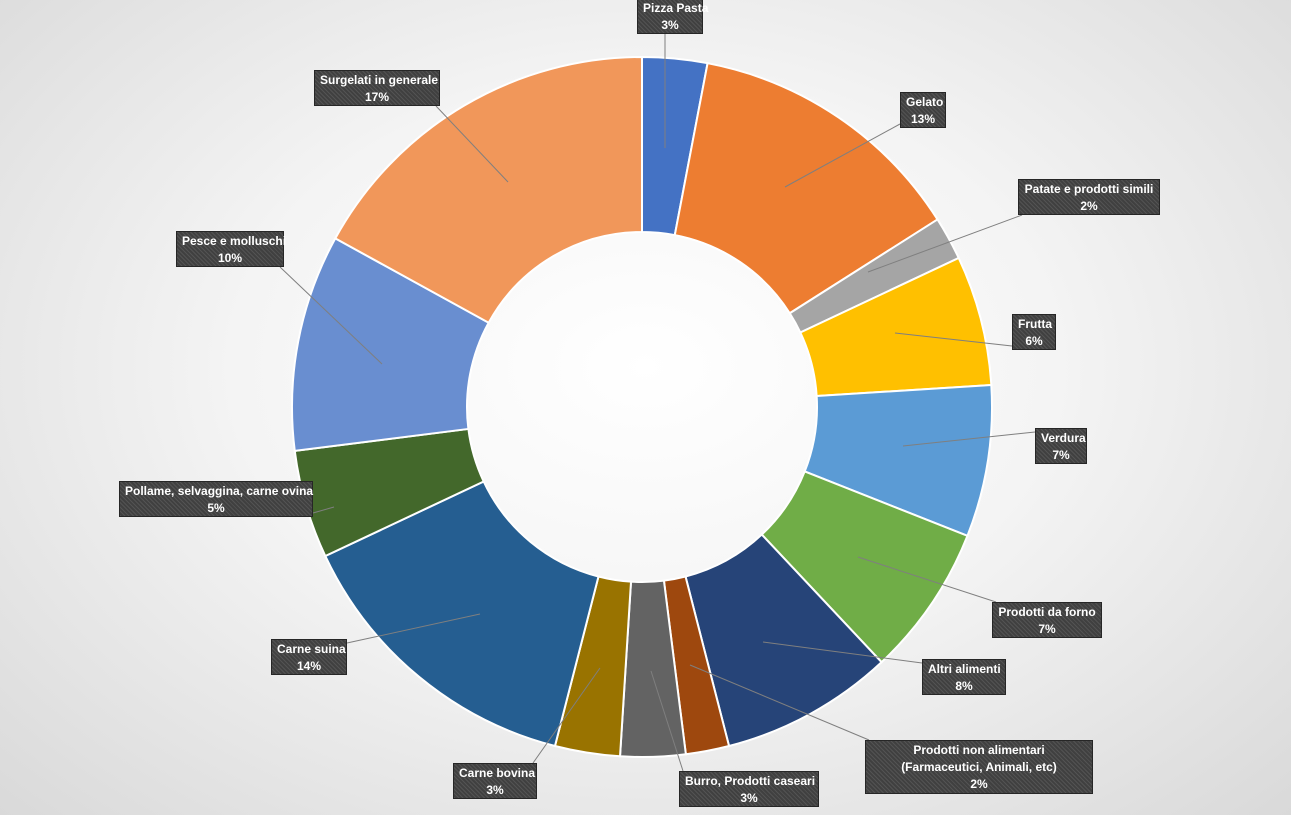  Describe the element at coordinates (331, 315) in the screenshot. I see `leader-line-pesce-e-molluschi` at that location.